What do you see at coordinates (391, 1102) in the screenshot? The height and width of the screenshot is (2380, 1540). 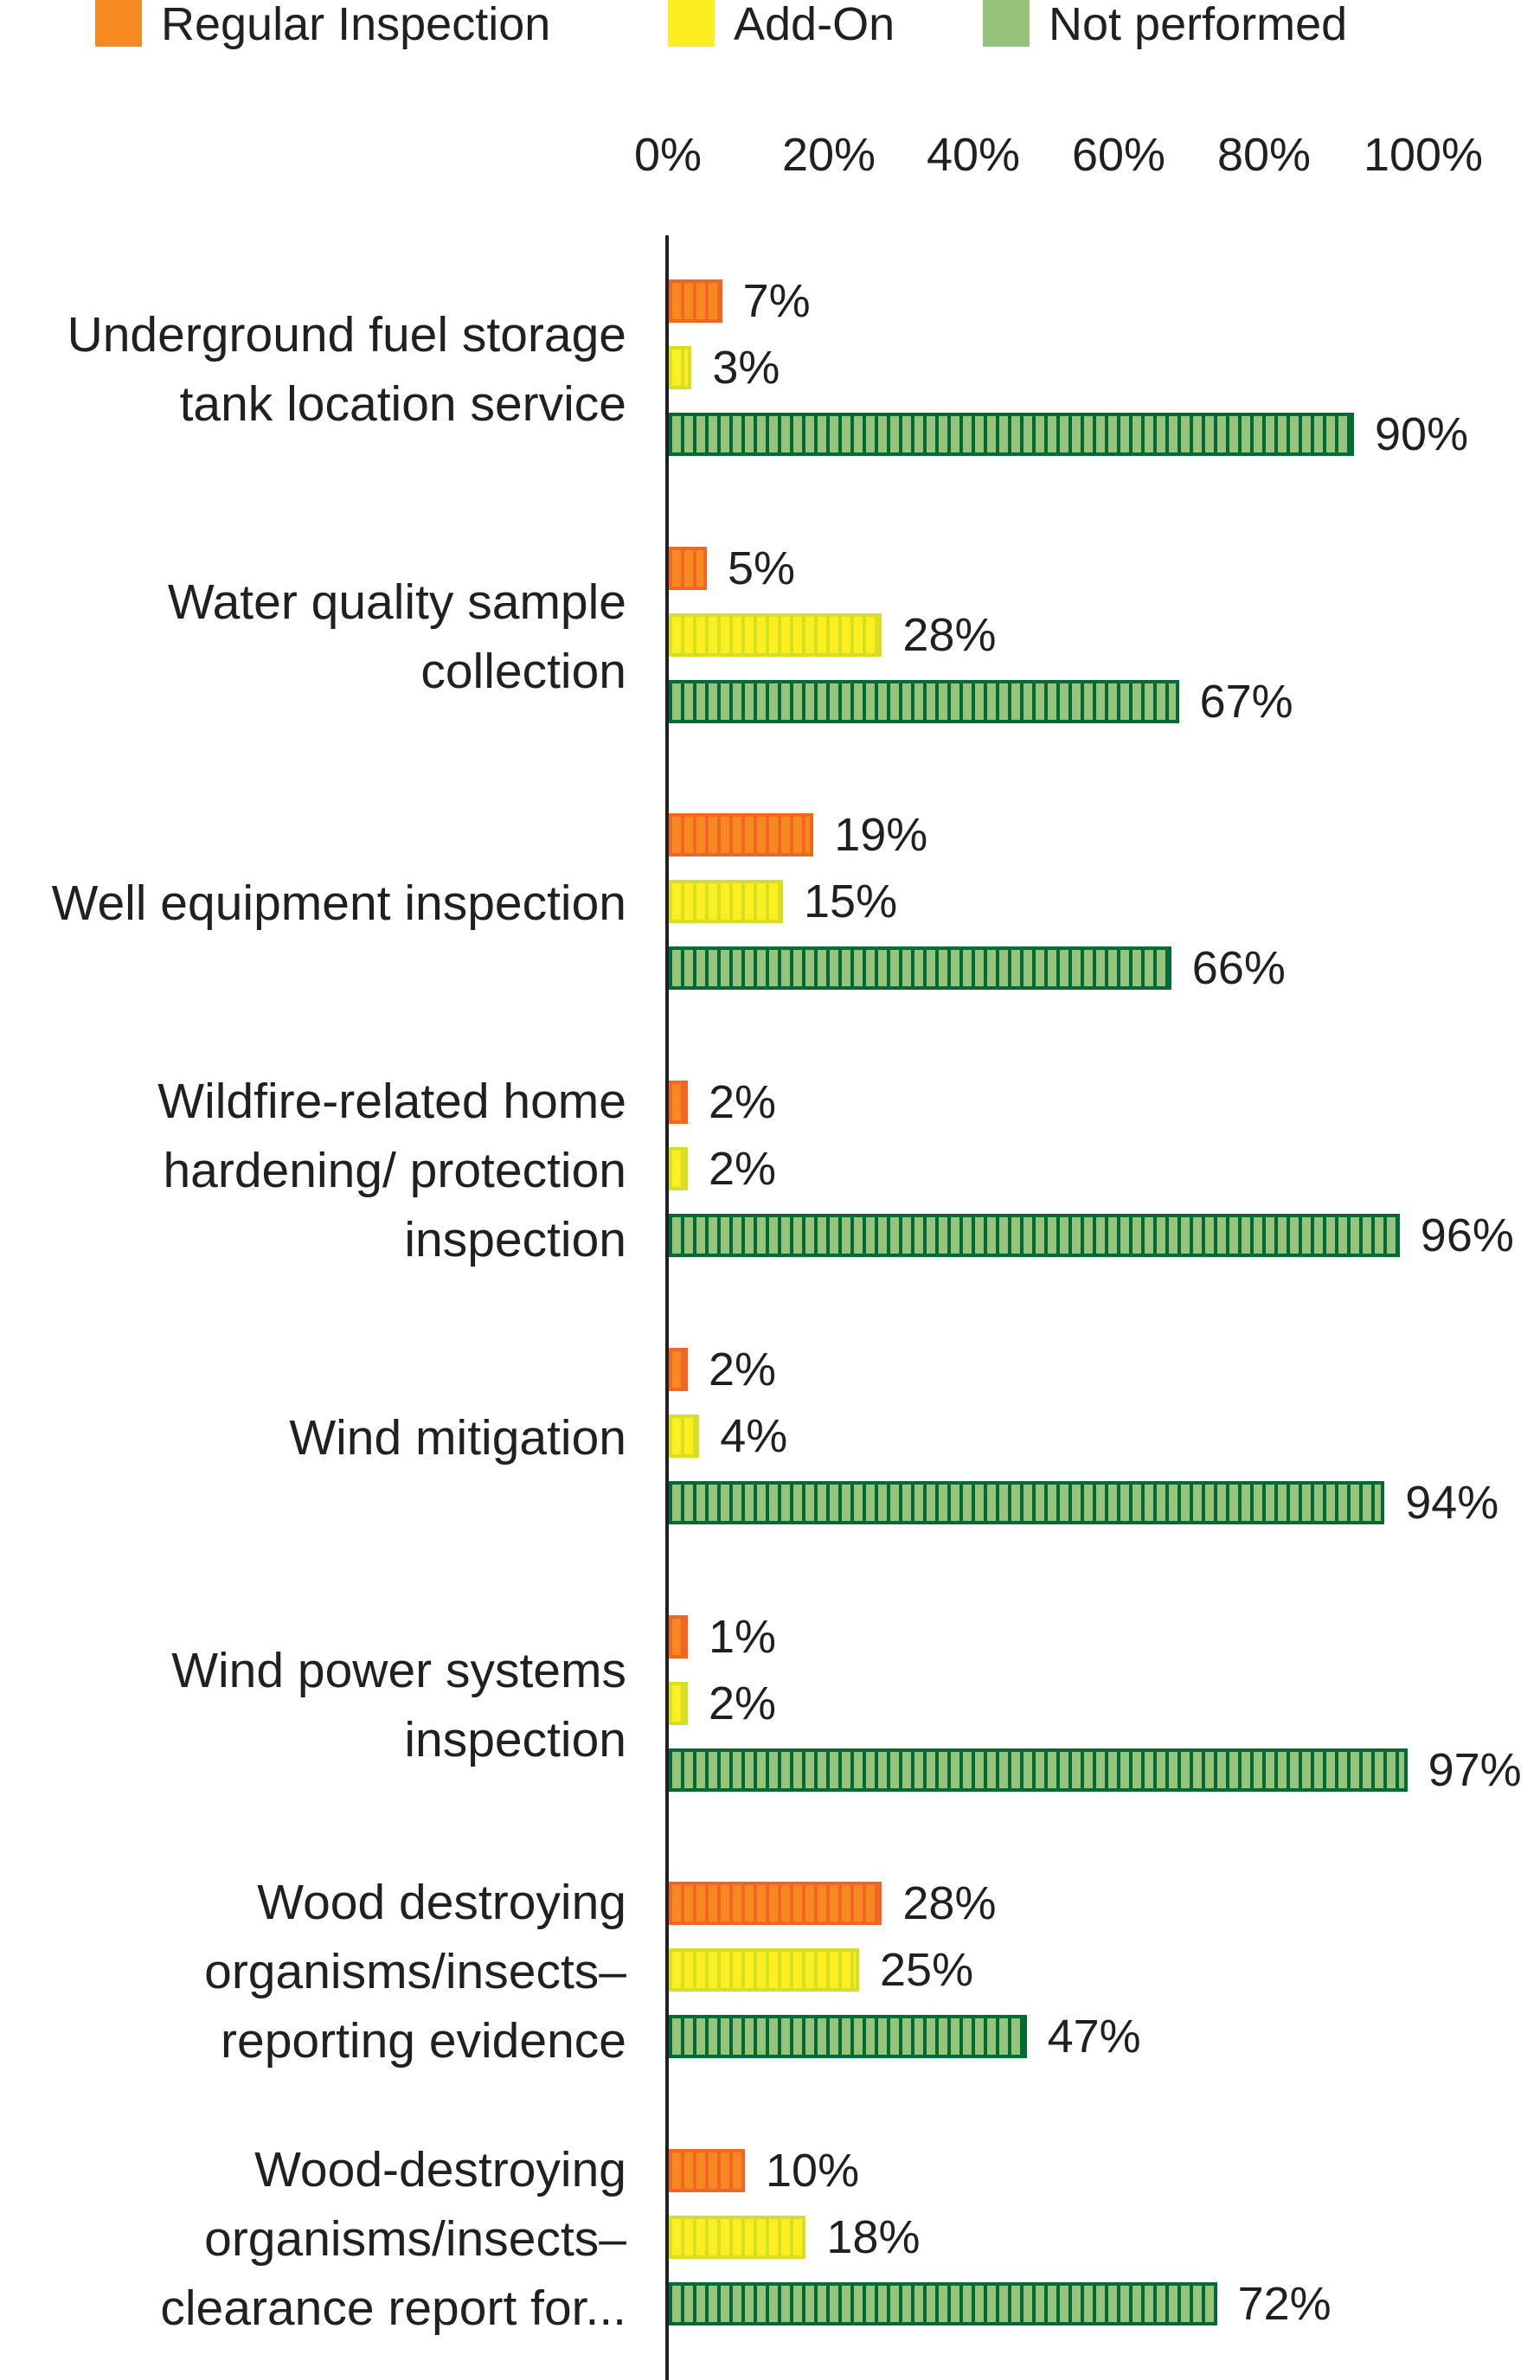 I see `category-label-line: Wildfire-related home` at bounding box center [391, 1102].